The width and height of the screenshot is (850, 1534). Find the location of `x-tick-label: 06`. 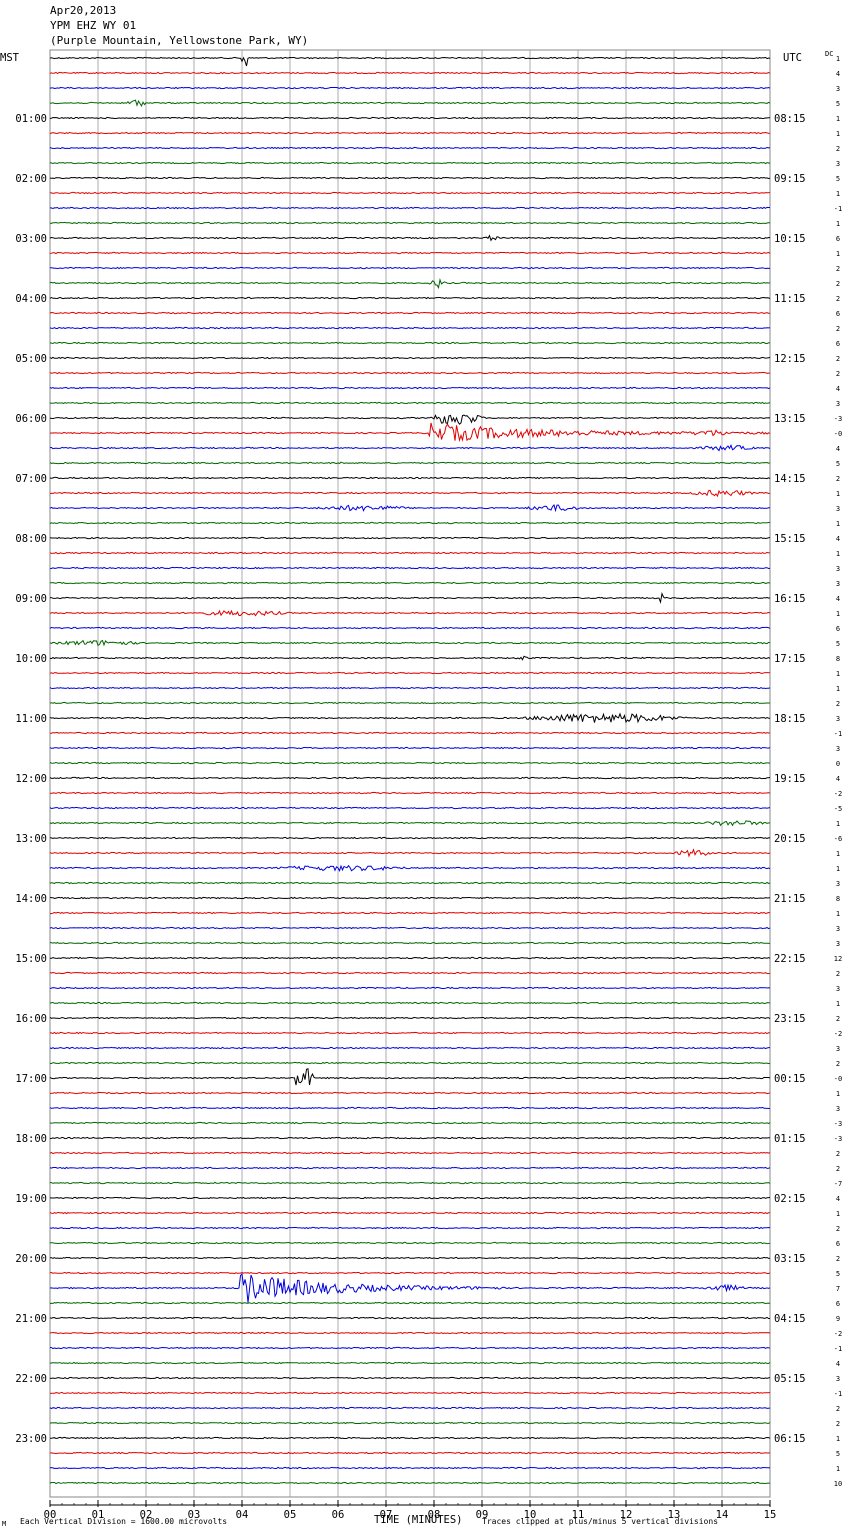

x-tick-label: 06 is located at coordinates (338, 1515).